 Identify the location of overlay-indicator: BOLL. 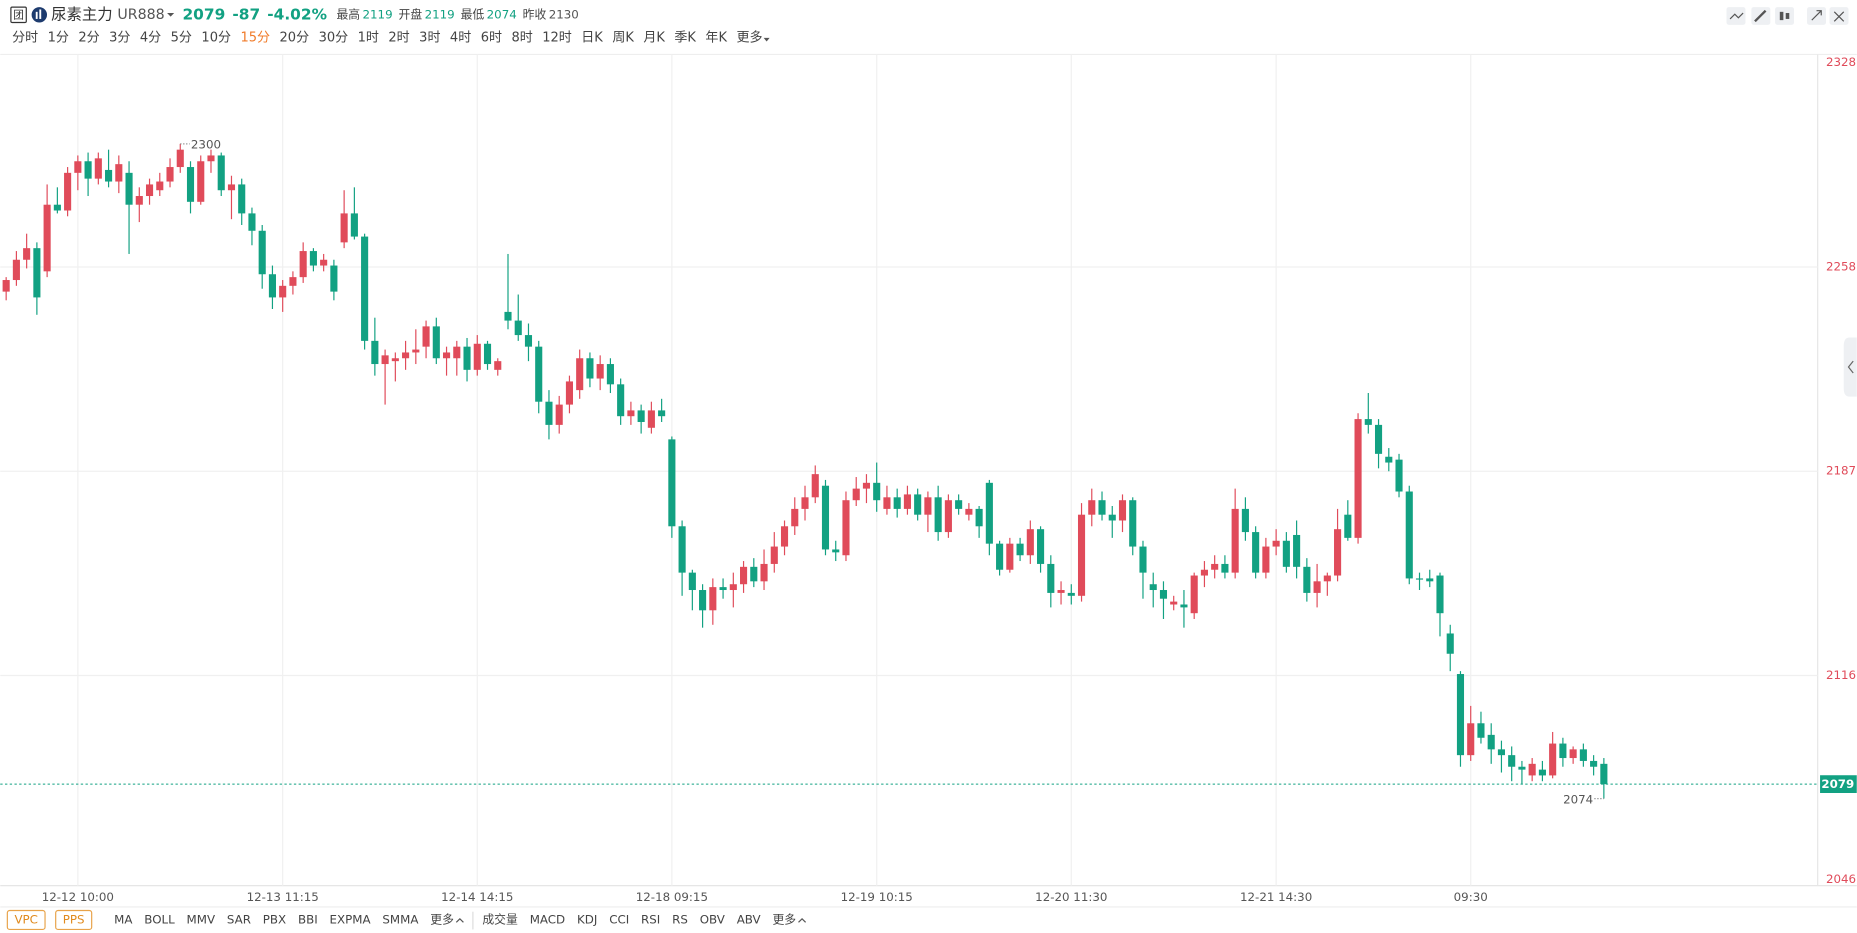
(159, 919).